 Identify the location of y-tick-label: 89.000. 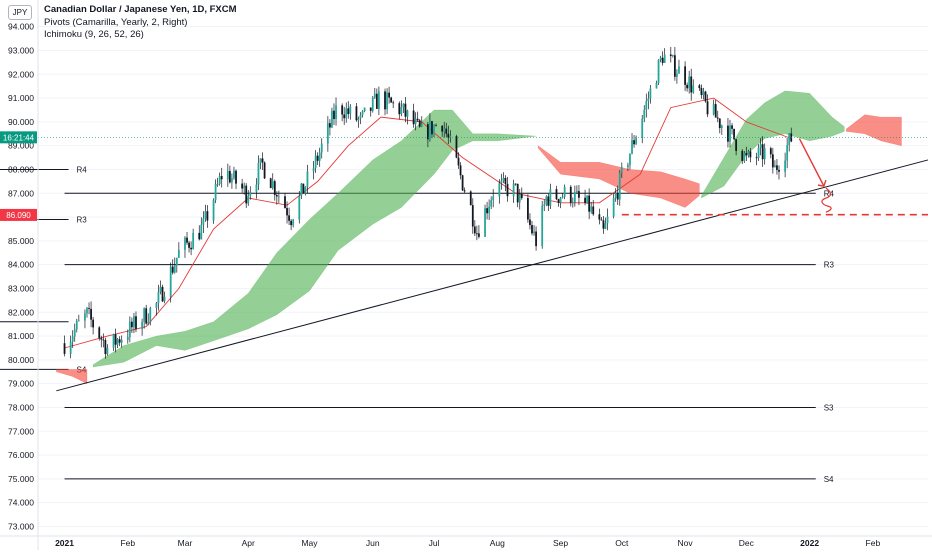
(21, 146).